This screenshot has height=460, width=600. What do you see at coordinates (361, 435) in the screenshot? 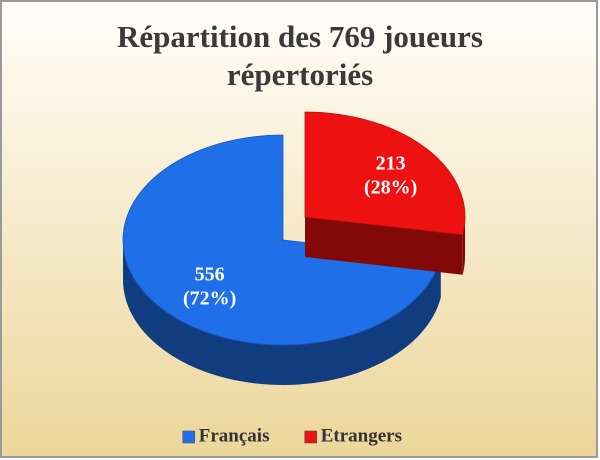
I see `legend-label: Etrangers` at bounding box center [361, 435].